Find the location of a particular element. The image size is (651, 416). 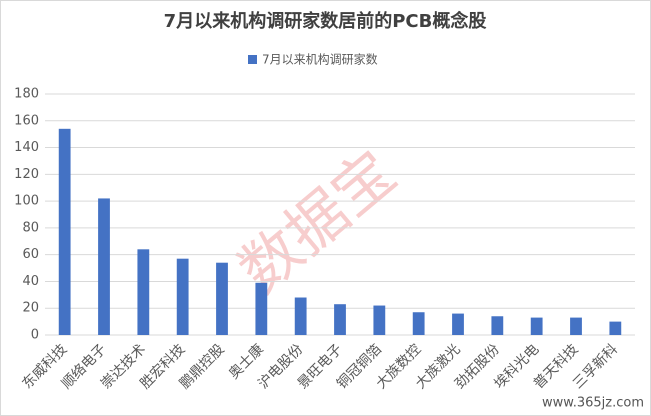

y-tick-label: 100 is located at coordinates (26, 201).